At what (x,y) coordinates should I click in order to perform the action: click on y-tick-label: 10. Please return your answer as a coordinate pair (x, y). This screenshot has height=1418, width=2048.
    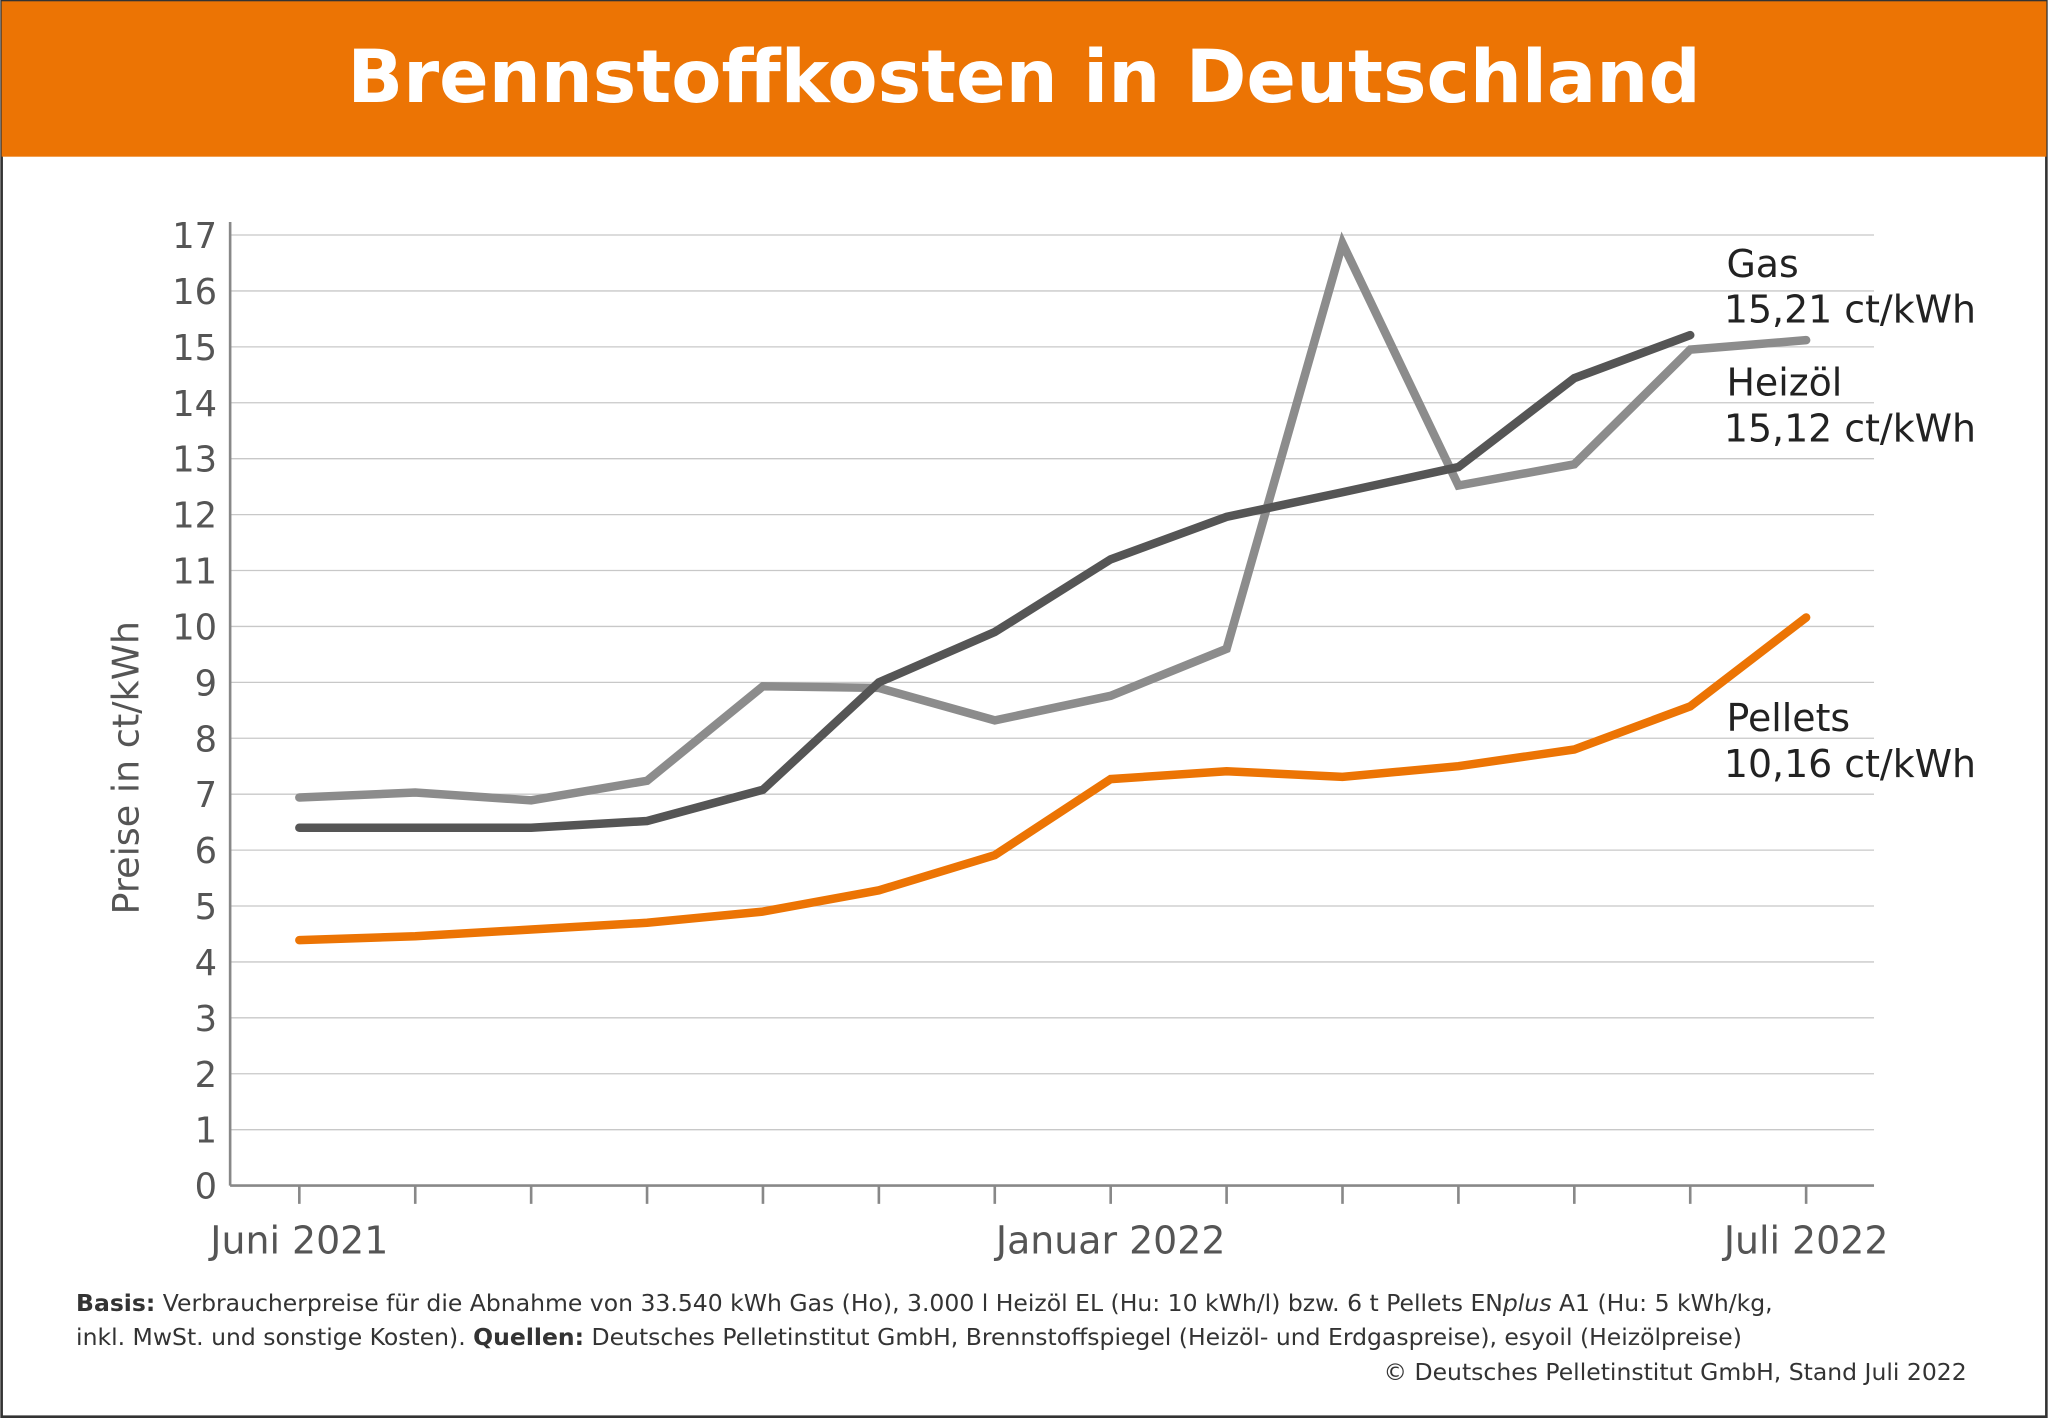
    Looking at the image, I should click on (194, 627).